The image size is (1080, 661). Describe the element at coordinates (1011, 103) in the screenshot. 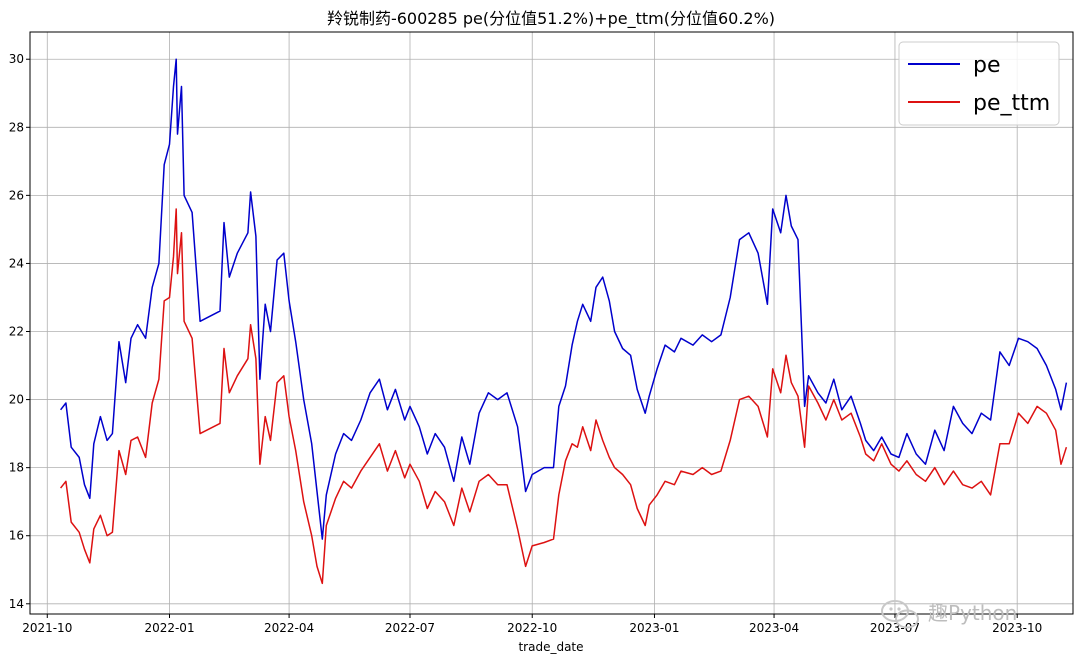

I see `legend-label: pe_ttm` at that location.